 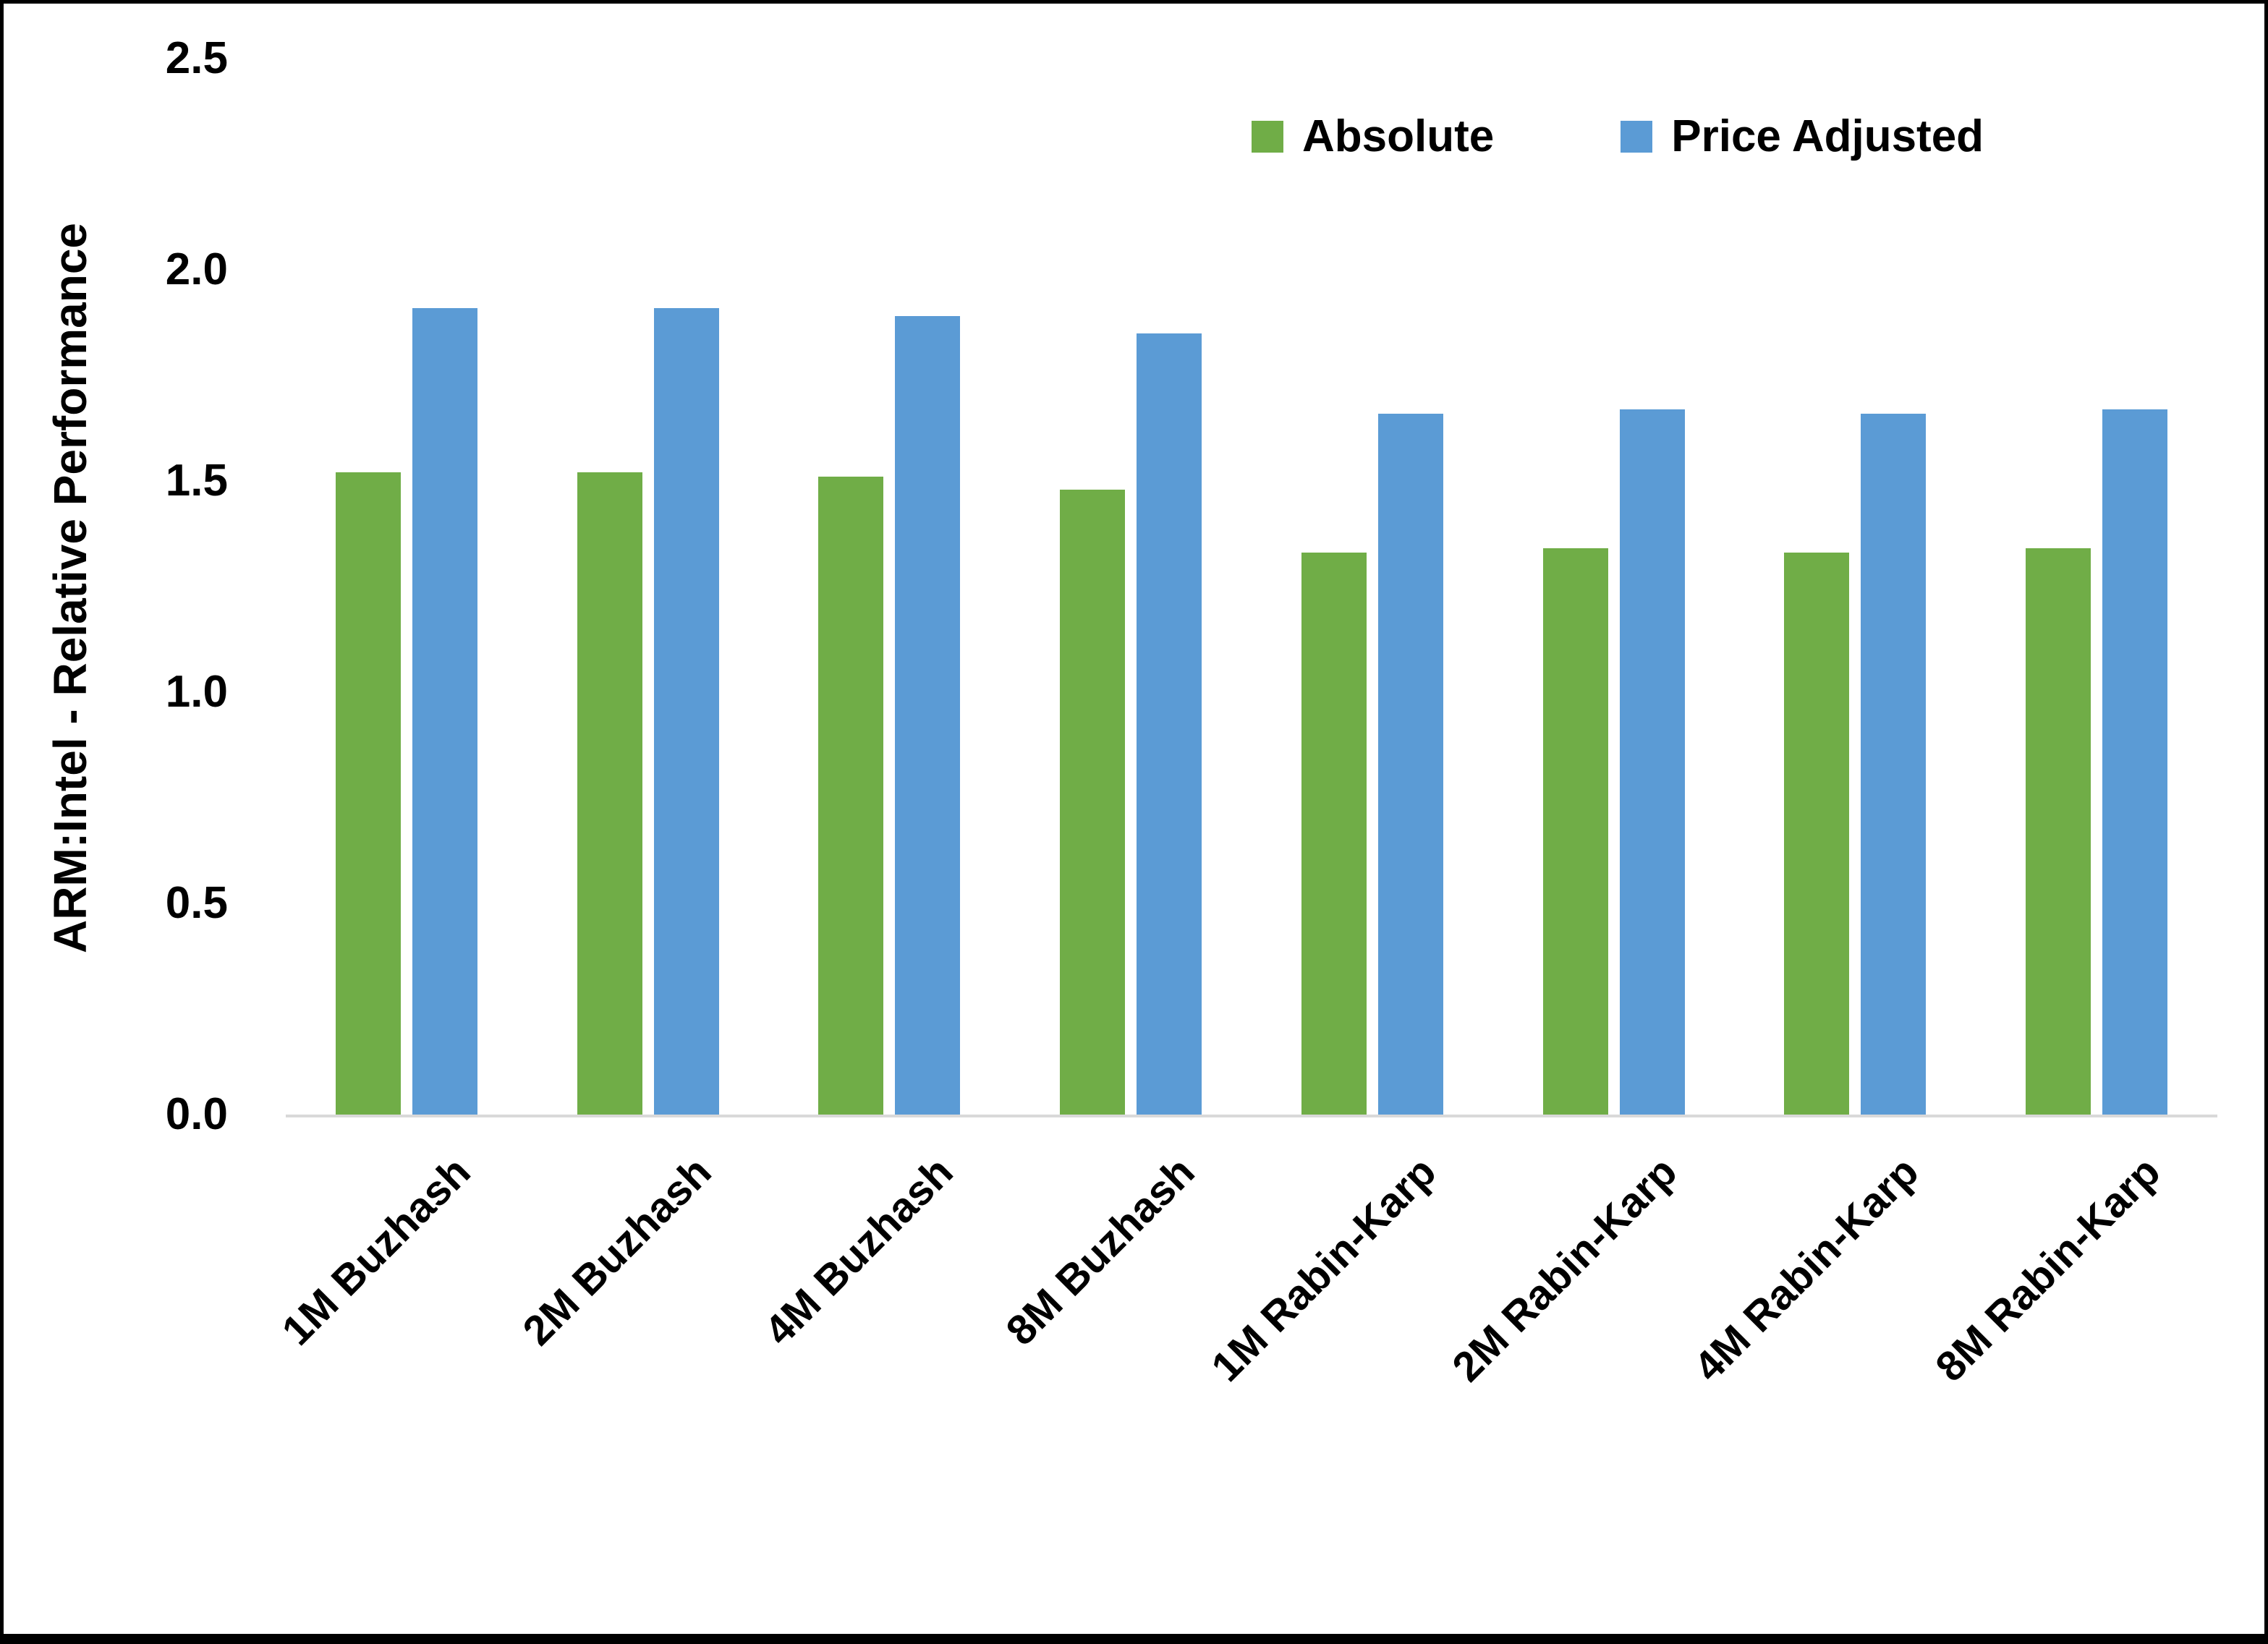 What do you see at coordinates (1828, 136) in the screenshot?
I see `legend-label: Price Adjusted` at bounding box center [1828, 136].